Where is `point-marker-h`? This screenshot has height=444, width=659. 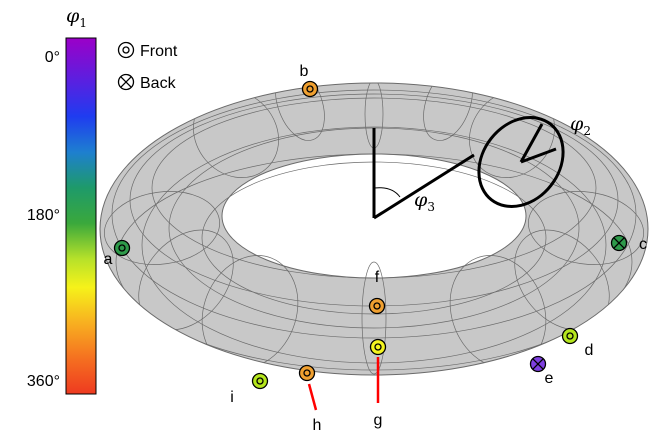
point-marker-h is located at coordinates (307, 373).